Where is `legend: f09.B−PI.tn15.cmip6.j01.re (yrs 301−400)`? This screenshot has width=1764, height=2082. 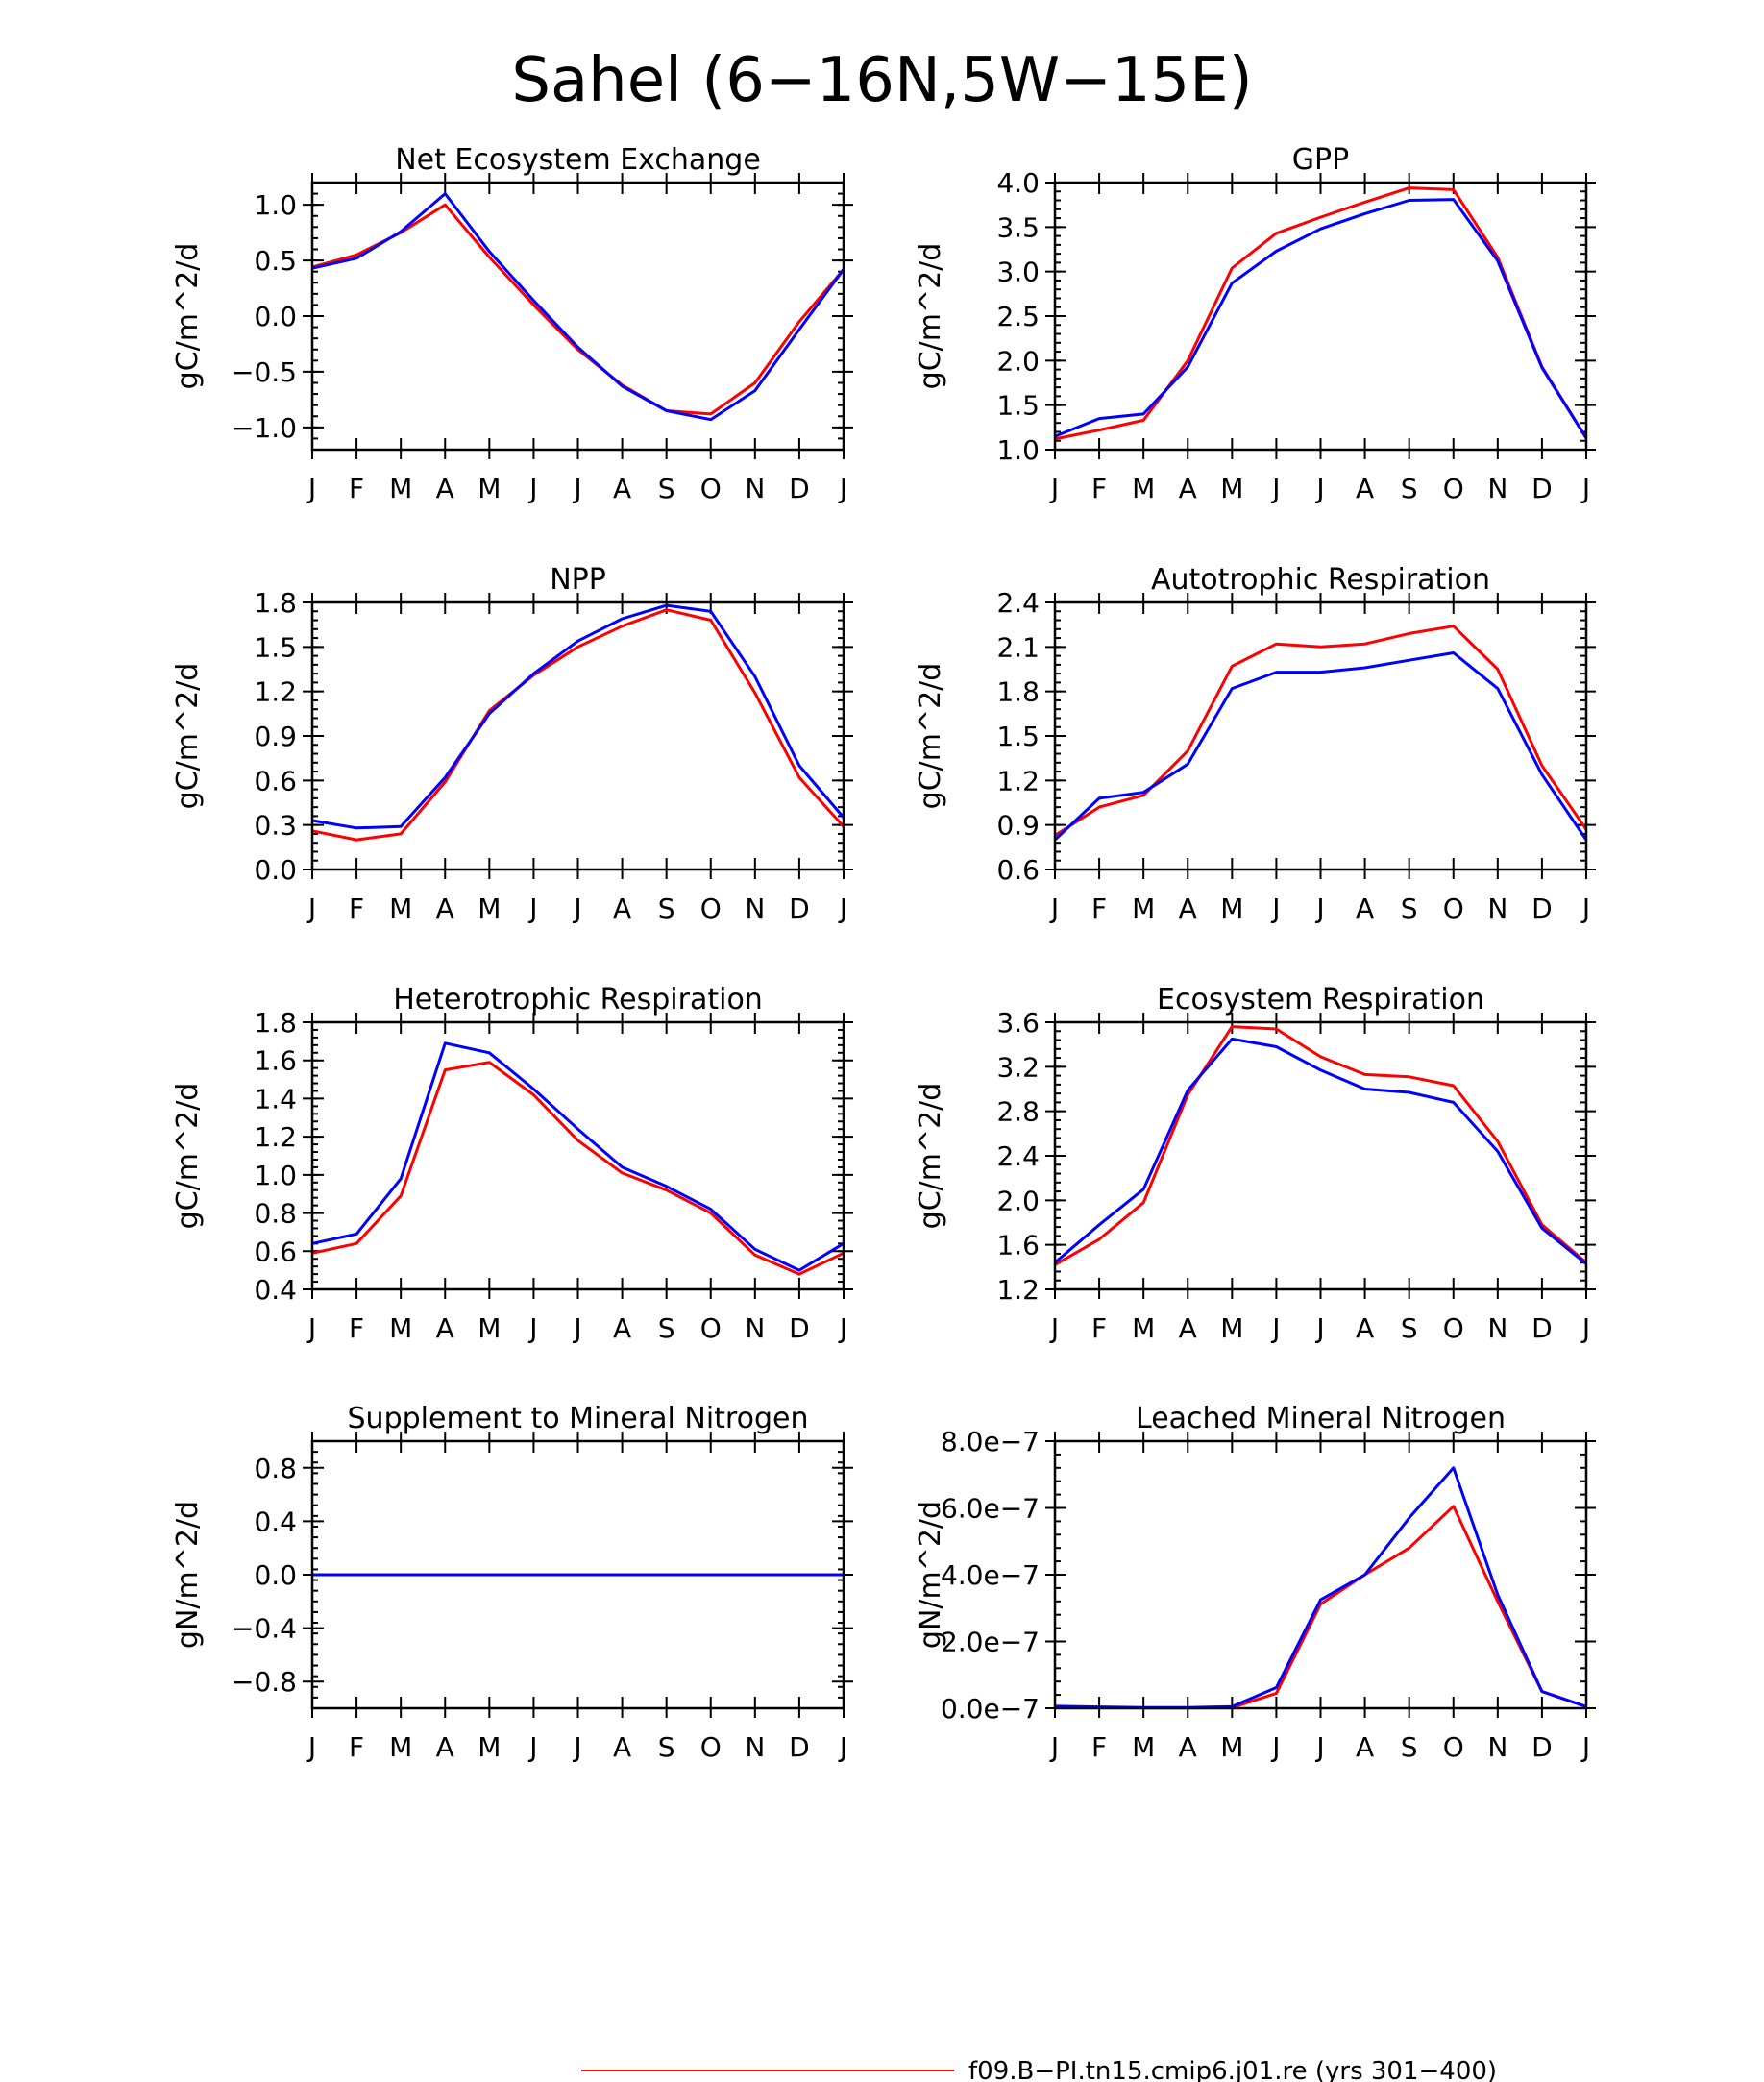
legend: f09.B−PI.tn15.cmip6.j01.re (yrs 301−400) is located at coordinates (1039, 2070).